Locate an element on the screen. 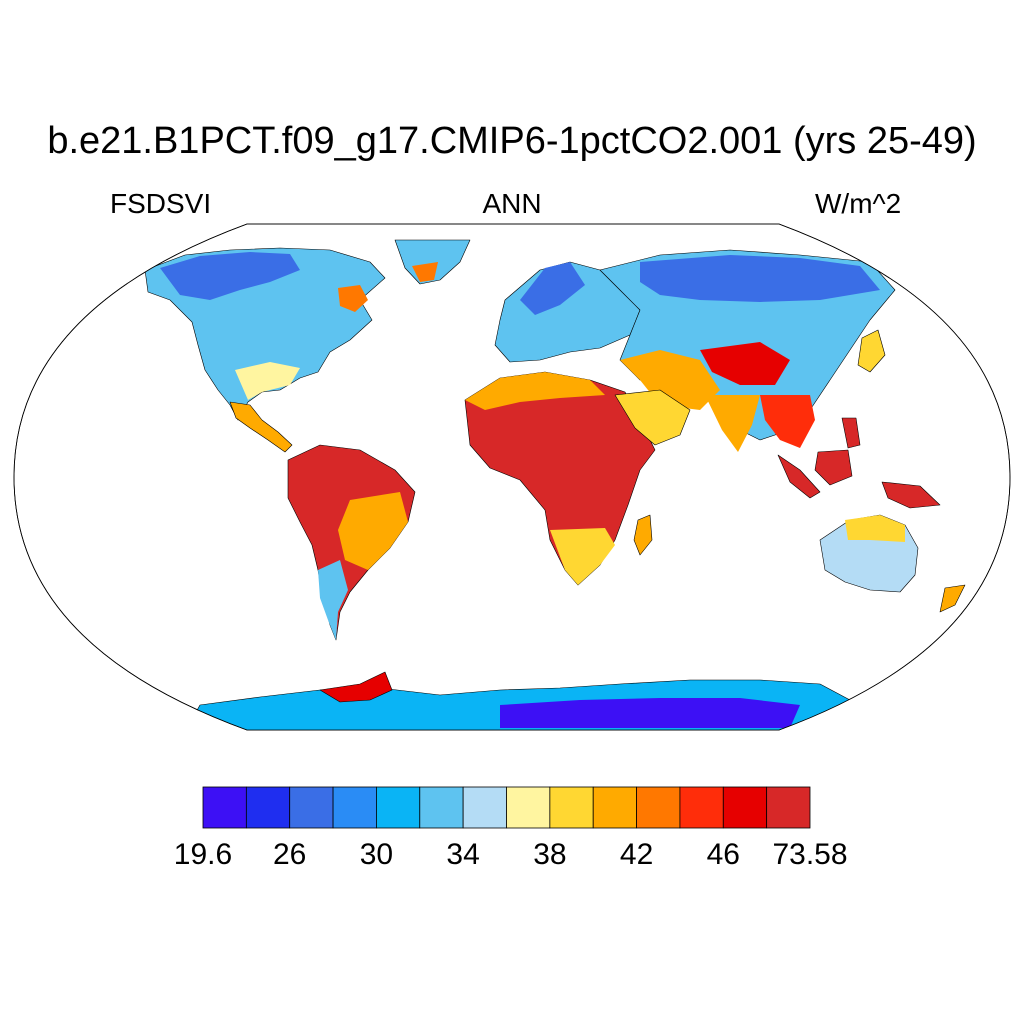  new-zealand is located at coordinates (952, 598).